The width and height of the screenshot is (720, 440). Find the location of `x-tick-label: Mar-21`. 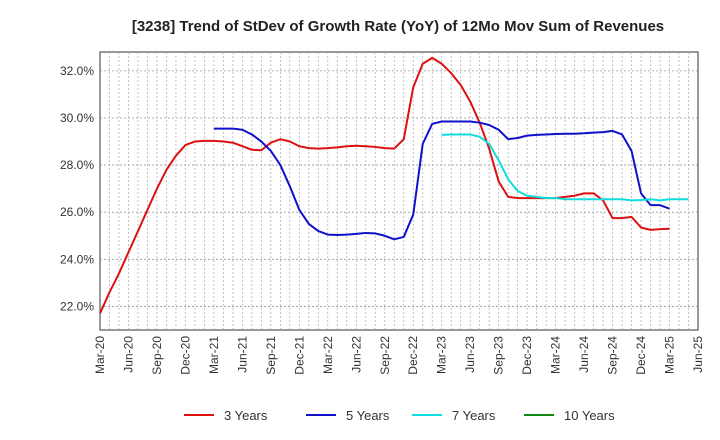

x-tick-label: Mar-21 is located at coordinates (214, 355).